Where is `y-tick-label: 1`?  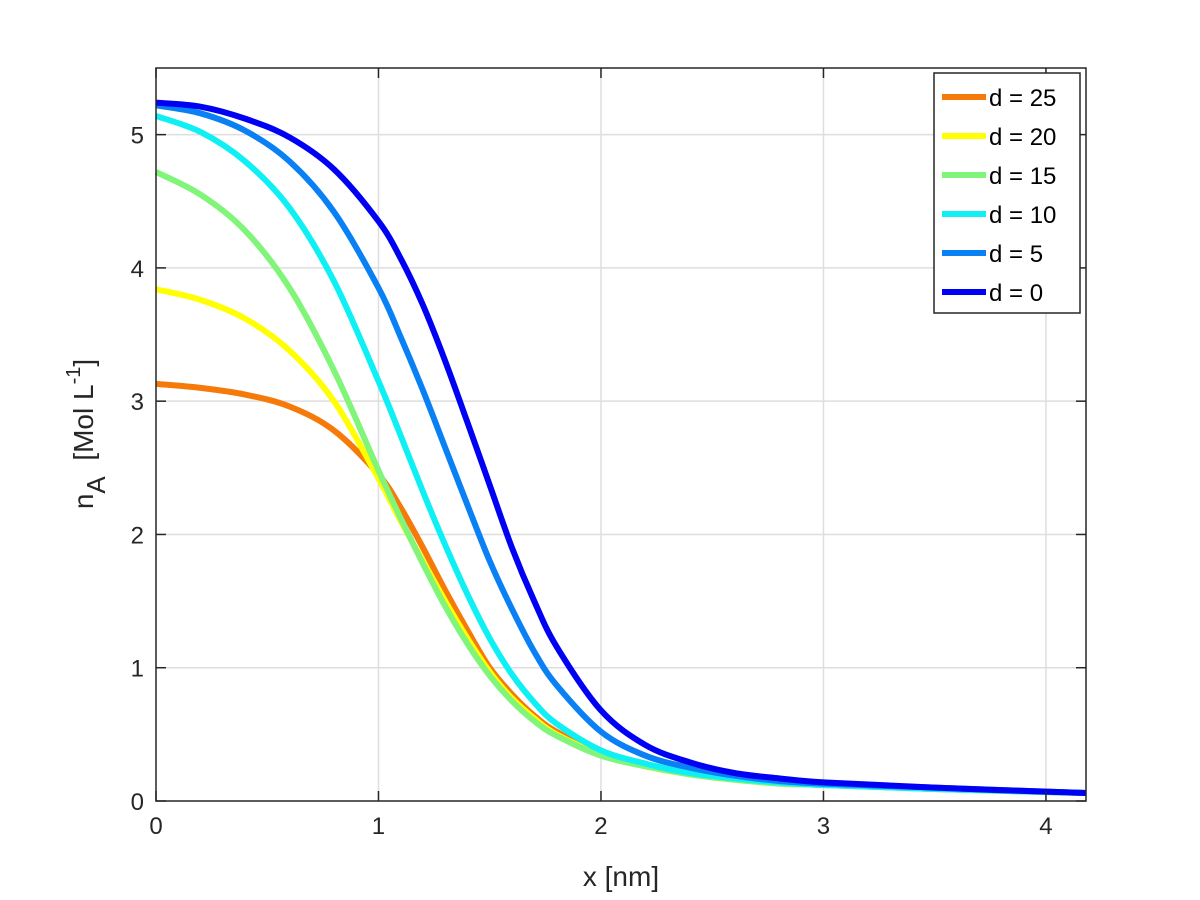
y-tick-label: 1 is located at coordinates (137, 669).